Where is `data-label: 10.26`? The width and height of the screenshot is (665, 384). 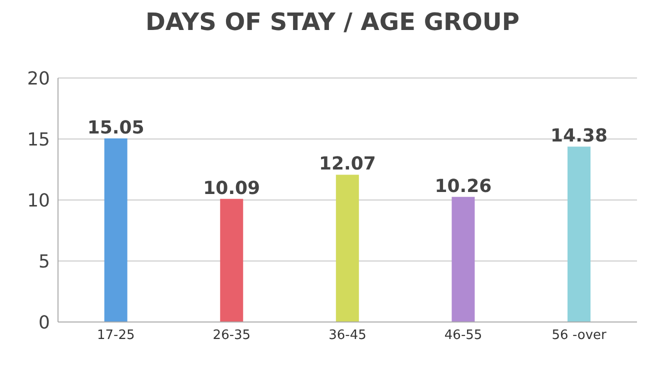 data-label: 10.26 is located at coordinates (463, 186).